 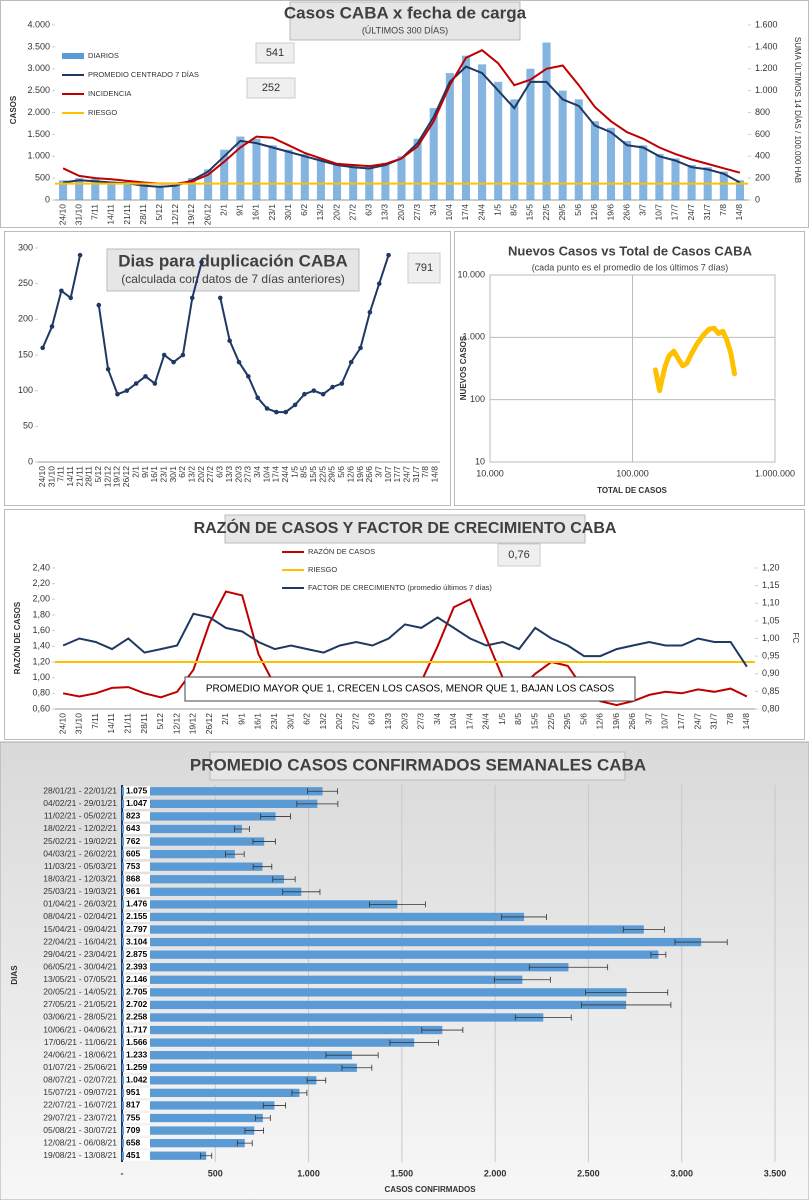 I want to click on y-tick-label: 1,60, so click(x=41, y=630).